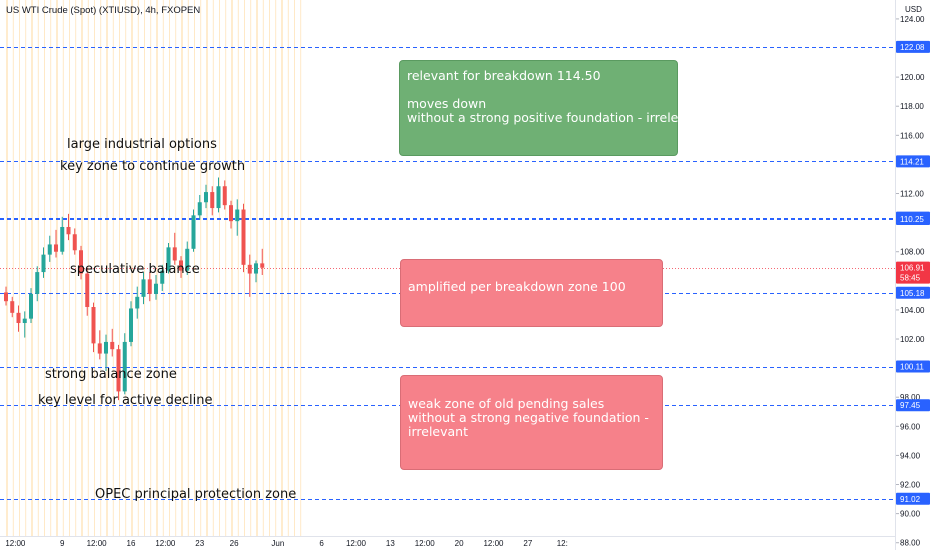 The width and height of the screenshot is (932, 555). Describe the element at coordinates (277, 543) in the screenshot. I see `time-tick-label: Jun` at that location.